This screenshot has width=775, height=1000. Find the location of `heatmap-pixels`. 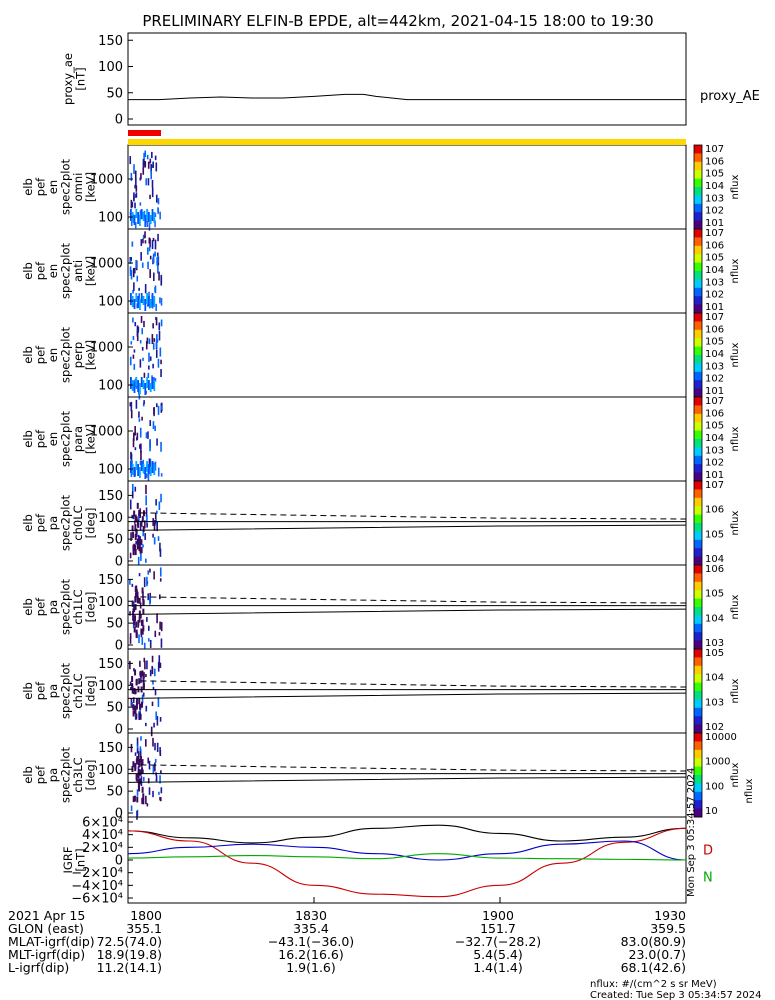

heatmap-pixels is located at coordinates (145, 190).